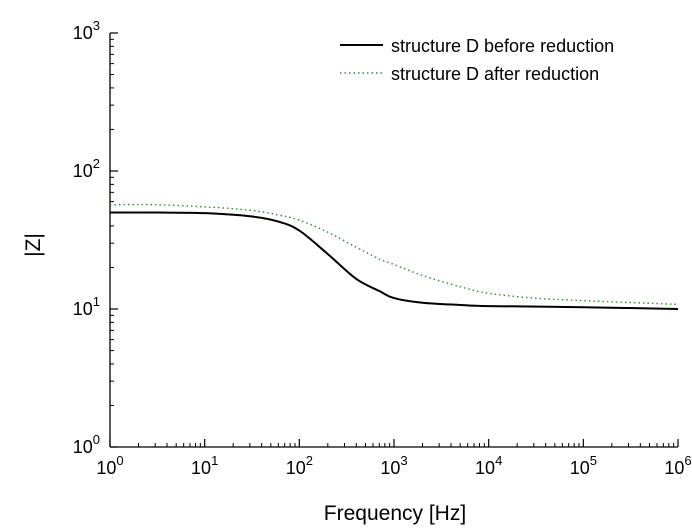  What do you see at coordinates (86, 444) in the screenshot?
I see `y-tick-label: 10⁰` at bounding box center [86, 444].